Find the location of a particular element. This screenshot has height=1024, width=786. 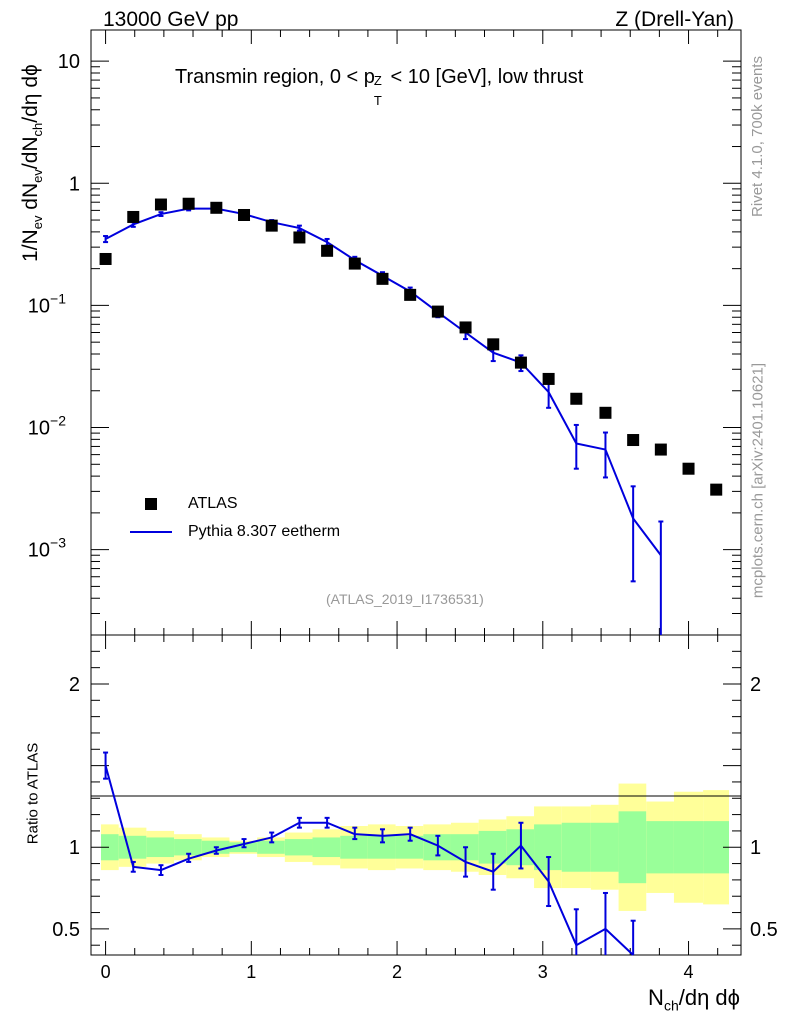

mcplots-label: mcplots.cern.ch [arXiv:2401.10621] is located at coordinates (758, 480).